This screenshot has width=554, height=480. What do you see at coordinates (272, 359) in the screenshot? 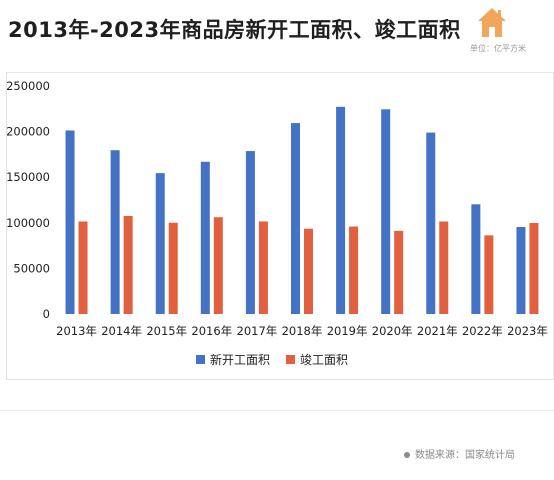
I see `legend: 新开工面积 竣工面积` at bounding box center [272, 359].